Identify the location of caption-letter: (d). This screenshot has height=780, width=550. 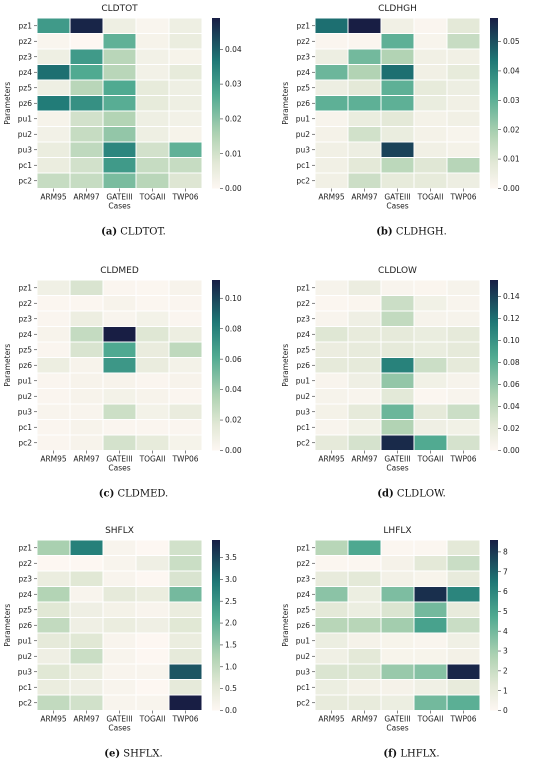
(385, 494).